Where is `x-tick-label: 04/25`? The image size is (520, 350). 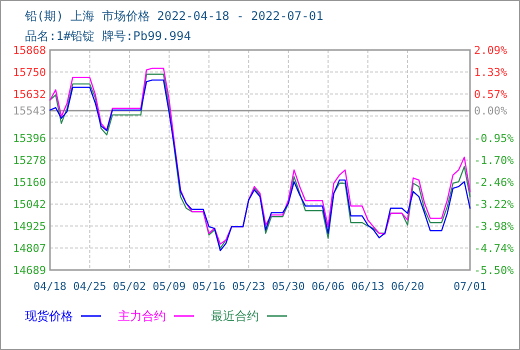 x-tick-label: 04/25 is located at coordinates (89, 286).